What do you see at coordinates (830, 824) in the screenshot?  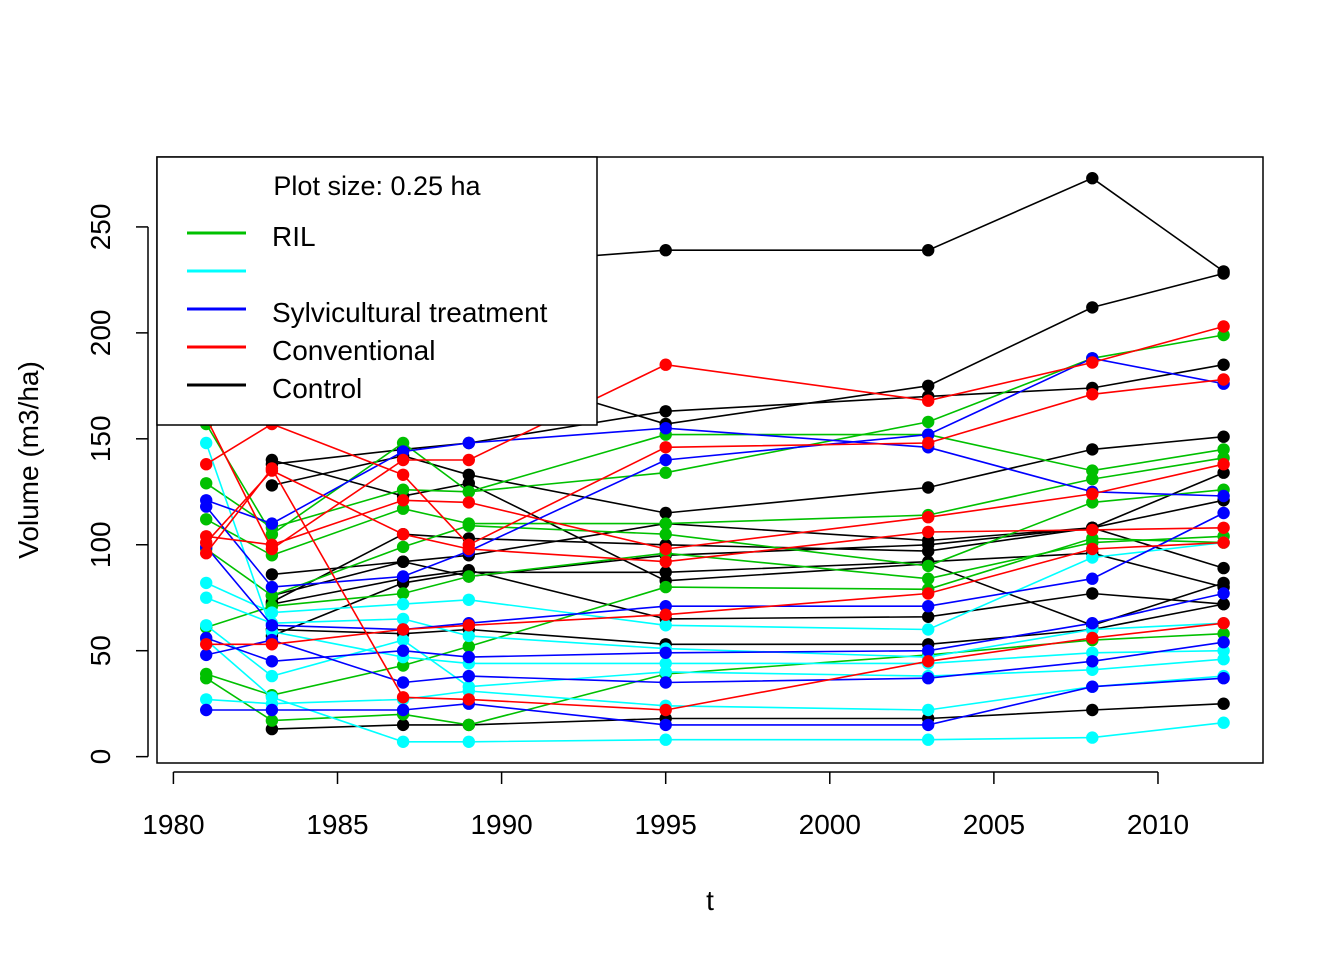 I see `x-tick-label: 2000` at bounding box center [830, 824].